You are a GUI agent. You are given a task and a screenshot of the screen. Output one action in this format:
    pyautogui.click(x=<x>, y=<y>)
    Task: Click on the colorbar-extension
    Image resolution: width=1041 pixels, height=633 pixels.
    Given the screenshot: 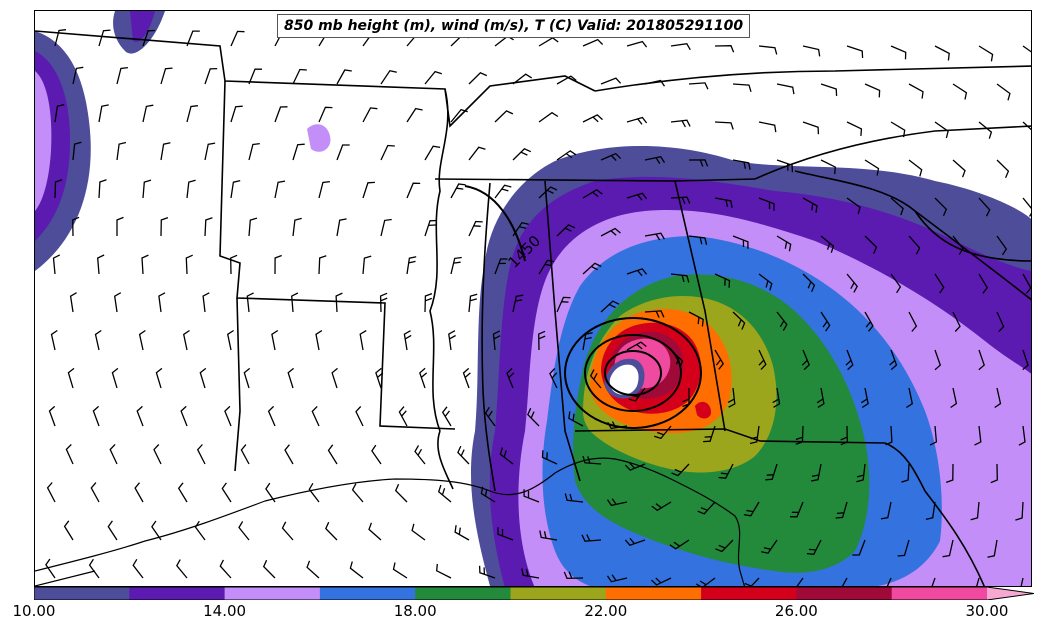 What is the action you would take?
    pyautogui.click(x=1010, y=593)
    